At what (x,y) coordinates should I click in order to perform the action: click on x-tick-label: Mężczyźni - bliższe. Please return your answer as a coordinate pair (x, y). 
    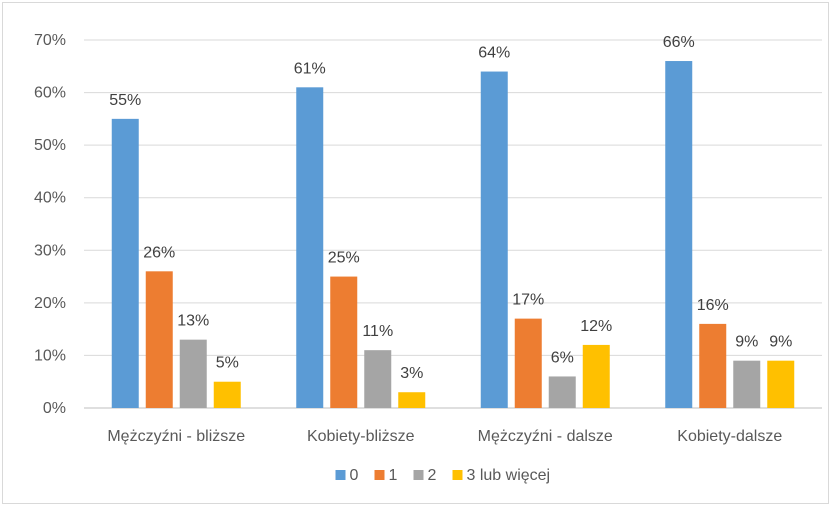
    Looking at the image, I should click on (176, 436).